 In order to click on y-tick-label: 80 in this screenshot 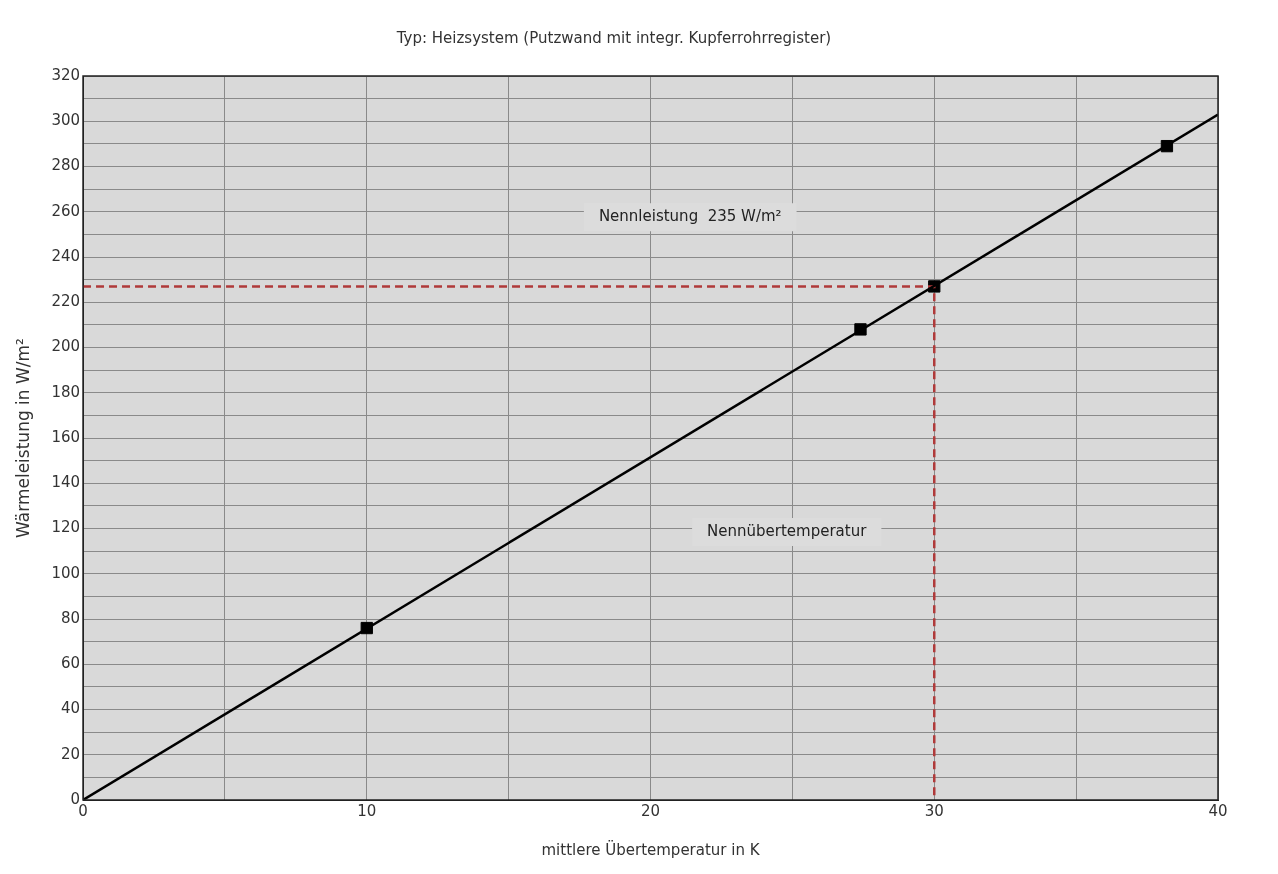, I will do `click(70, 617)`.